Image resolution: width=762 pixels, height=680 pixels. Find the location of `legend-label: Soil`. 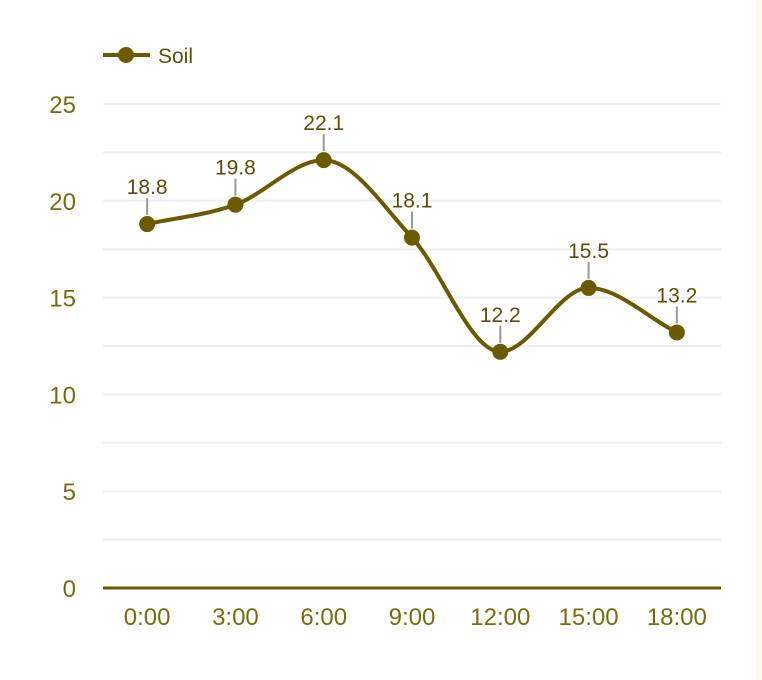

legend-label: Soil is located at coordinates (175, 56).